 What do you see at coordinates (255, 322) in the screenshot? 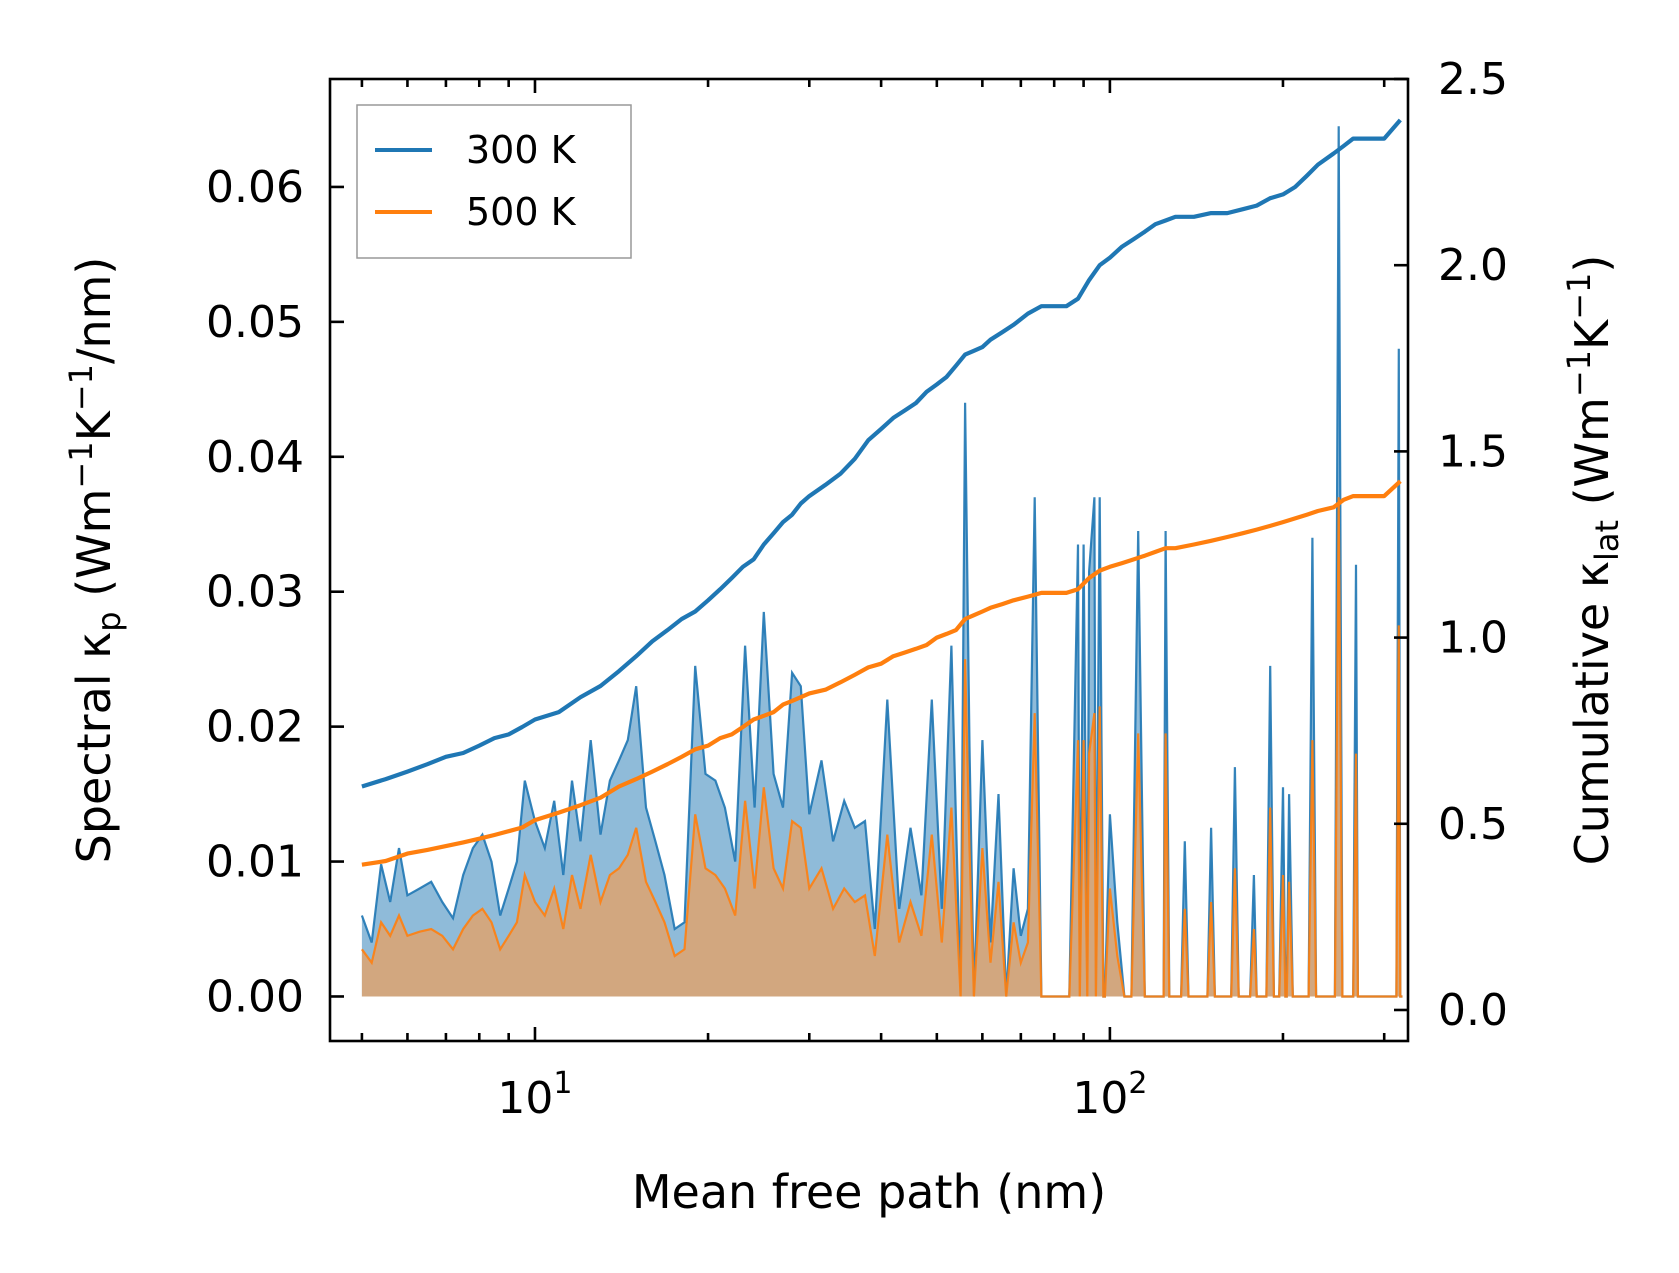
I see `y-left-tick-label: 0.05` at bounding box center [255, 322].